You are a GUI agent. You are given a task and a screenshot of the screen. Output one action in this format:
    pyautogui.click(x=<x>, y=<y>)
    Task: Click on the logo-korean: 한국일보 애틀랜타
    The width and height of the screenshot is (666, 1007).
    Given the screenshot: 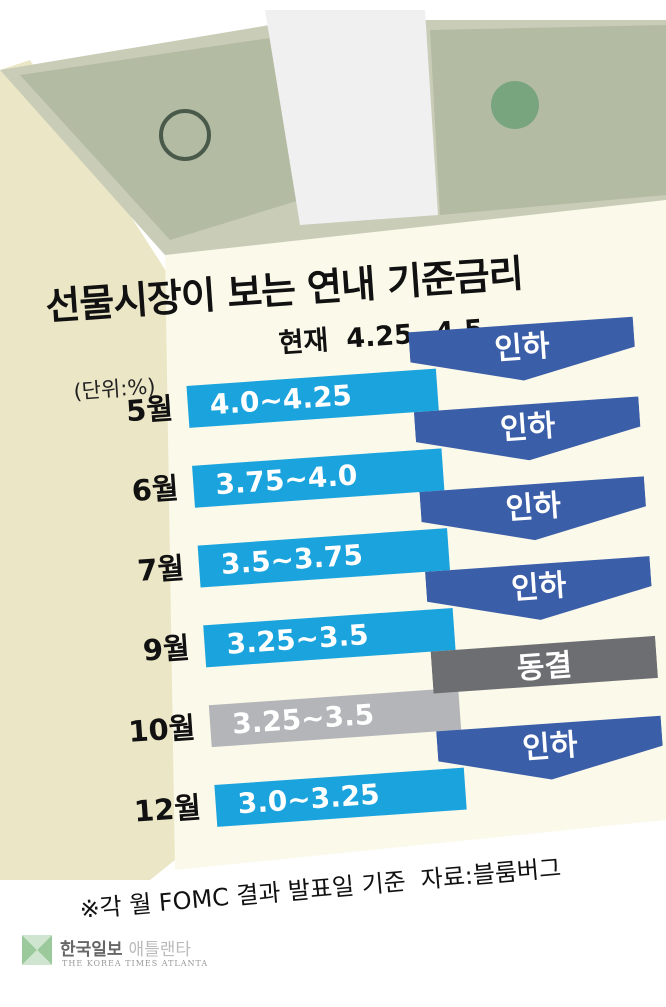 What is the action you would take?
    pyautogui.click(x=125, y=947)
    